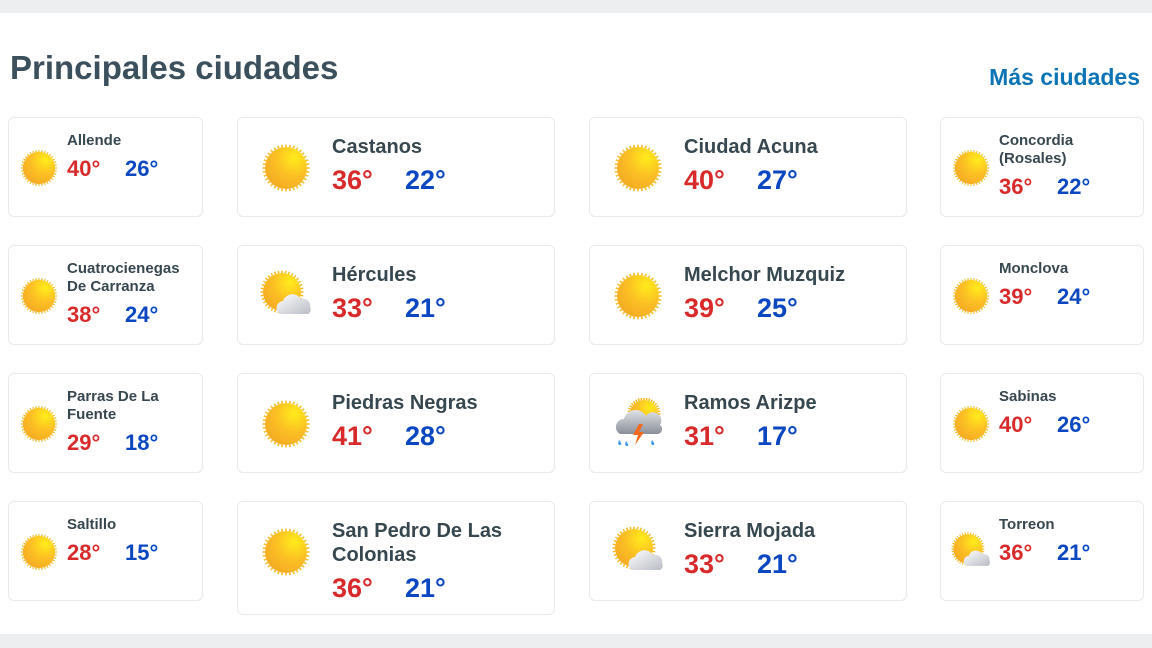  Describe the element at coordinates (142, 442) in the screenshot. I see `min-temp: 18°` at that location.